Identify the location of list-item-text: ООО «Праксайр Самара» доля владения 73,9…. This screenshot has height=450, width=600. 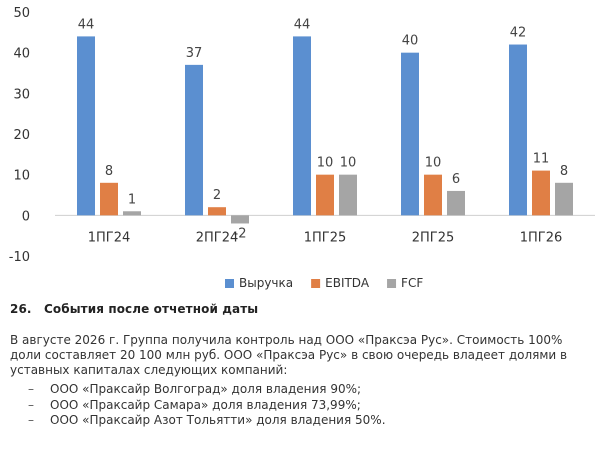
(205, 404).